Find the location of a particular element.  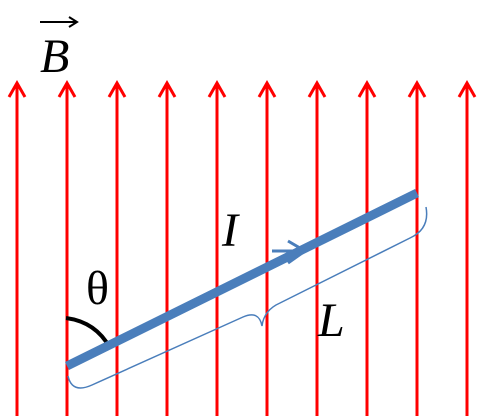

field-label: B is located at coordinates (54, 56).